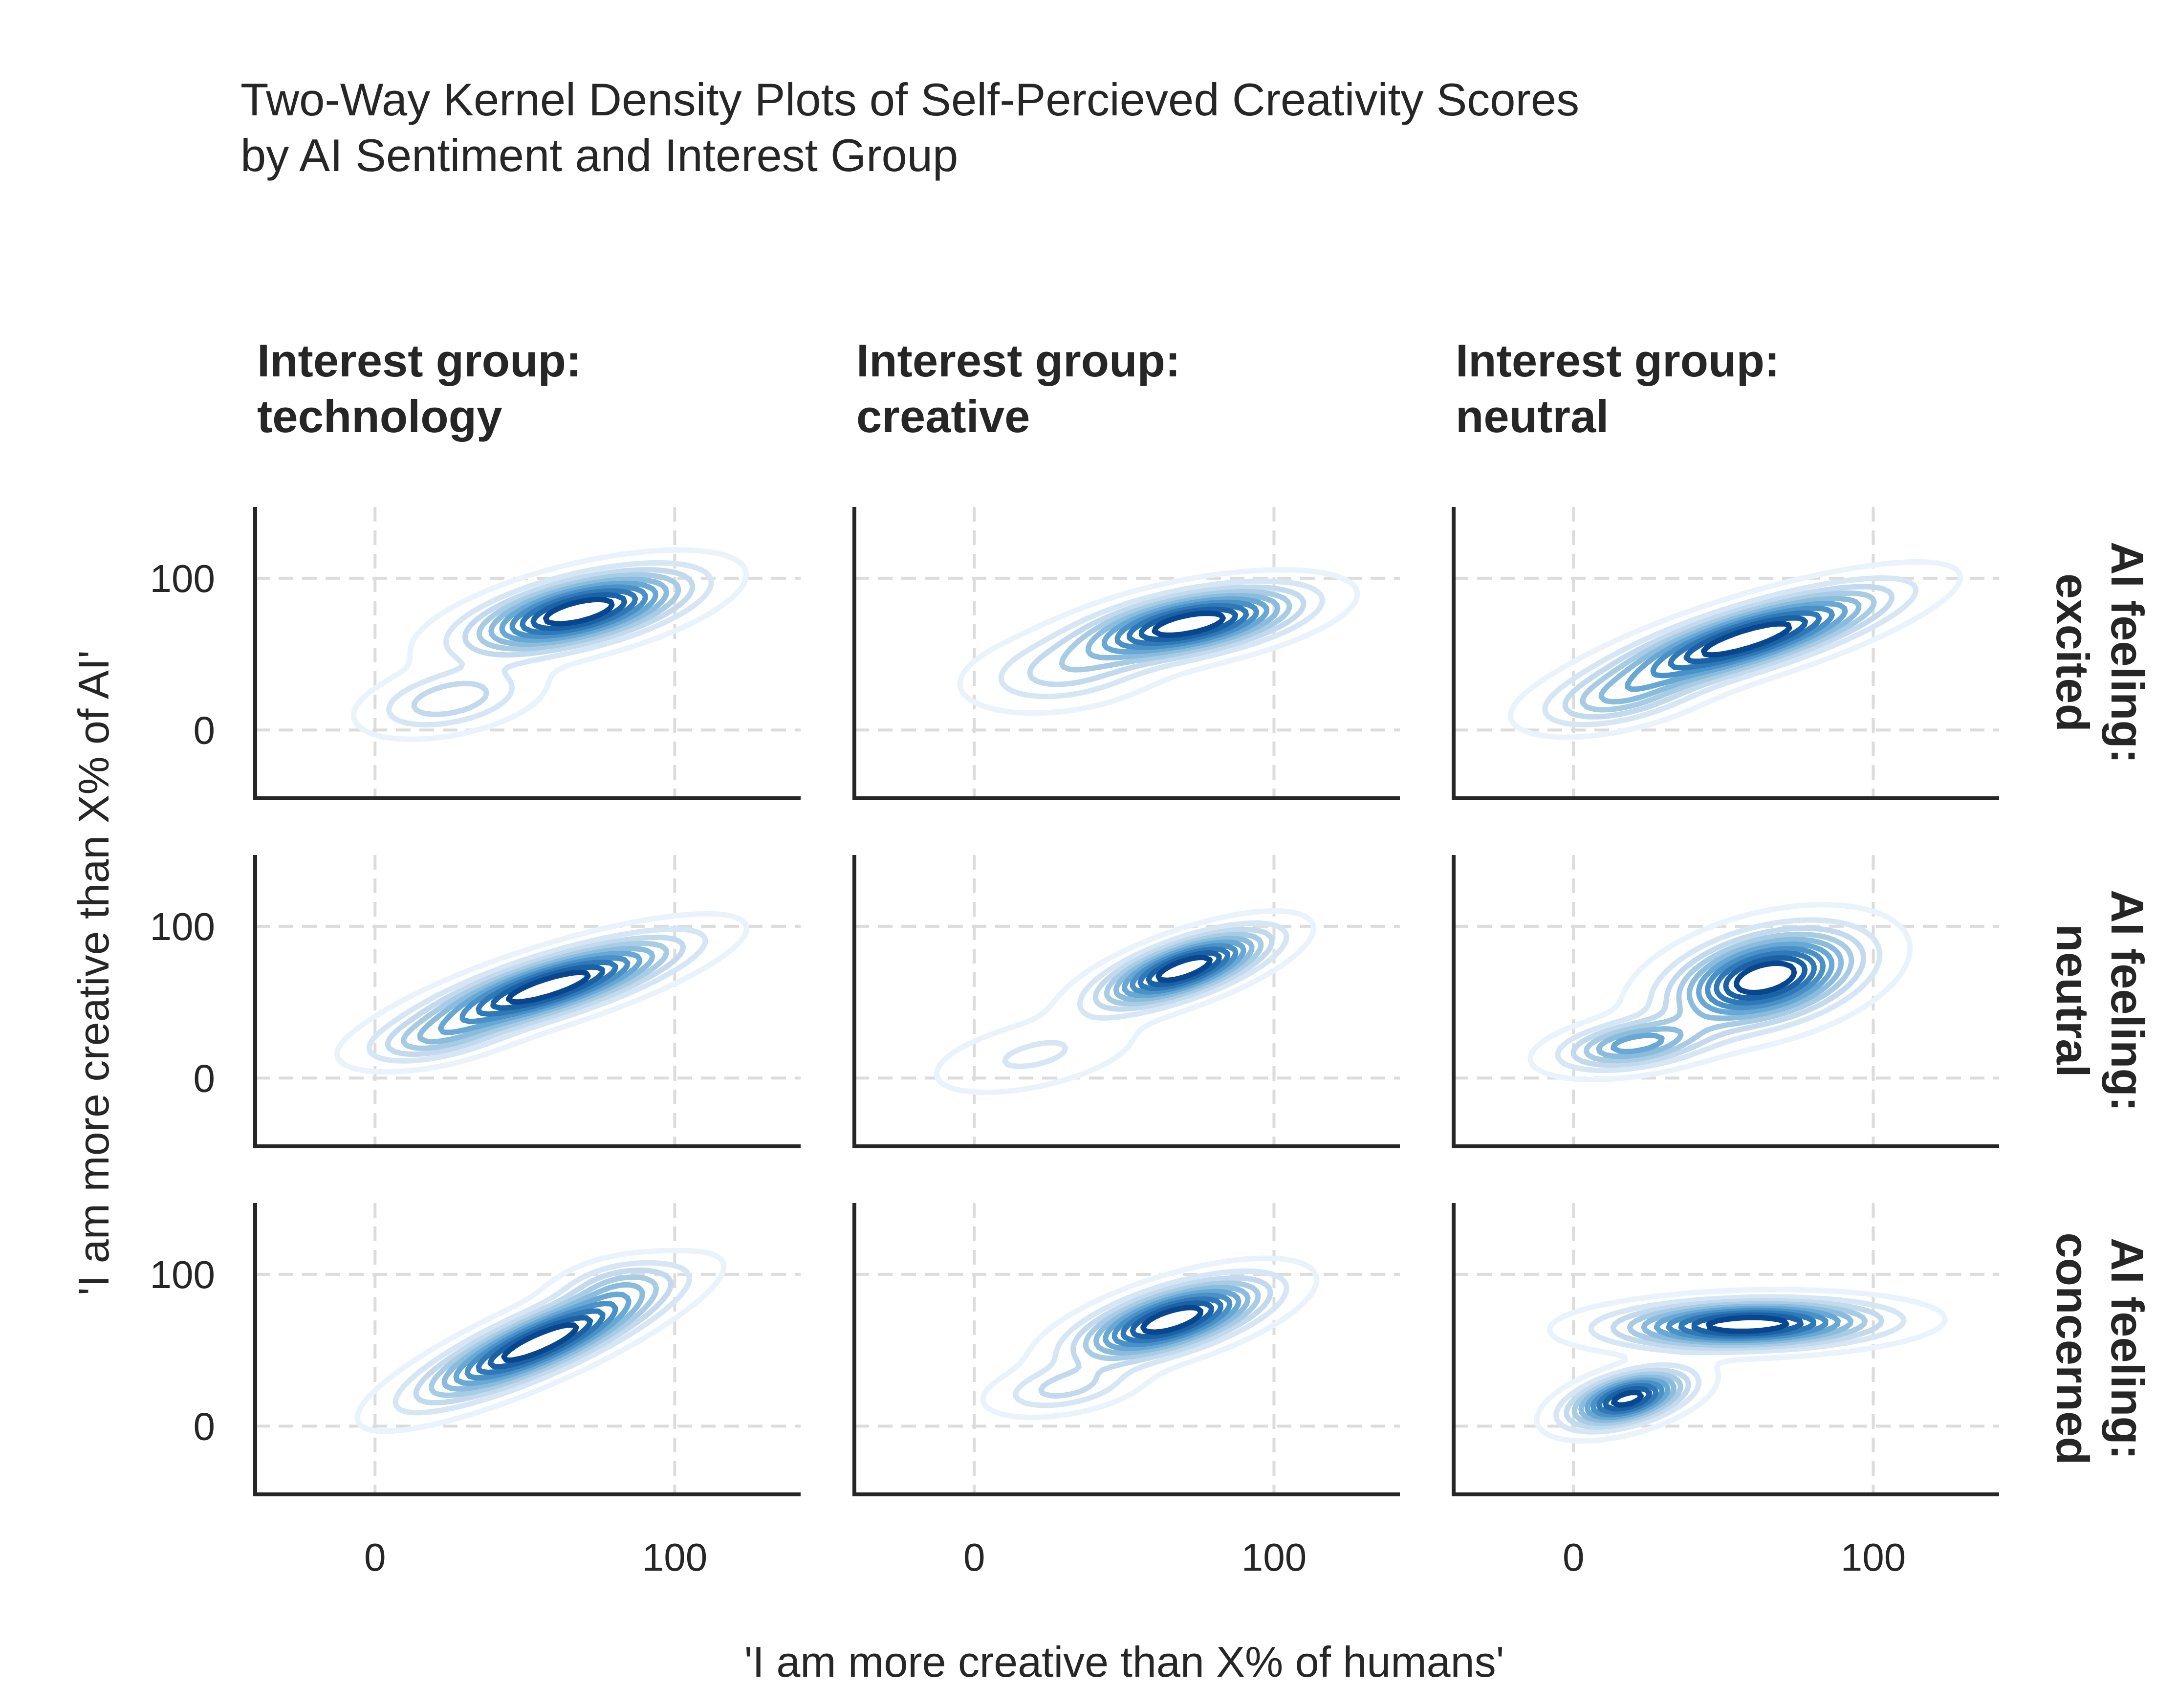 Image resolution: width=2178 pixels, height=1708 pixels. Describe the element at coordinates (2072, 1000) in the screenshot. I see `row-title-1-line-1: neutral` at that location.